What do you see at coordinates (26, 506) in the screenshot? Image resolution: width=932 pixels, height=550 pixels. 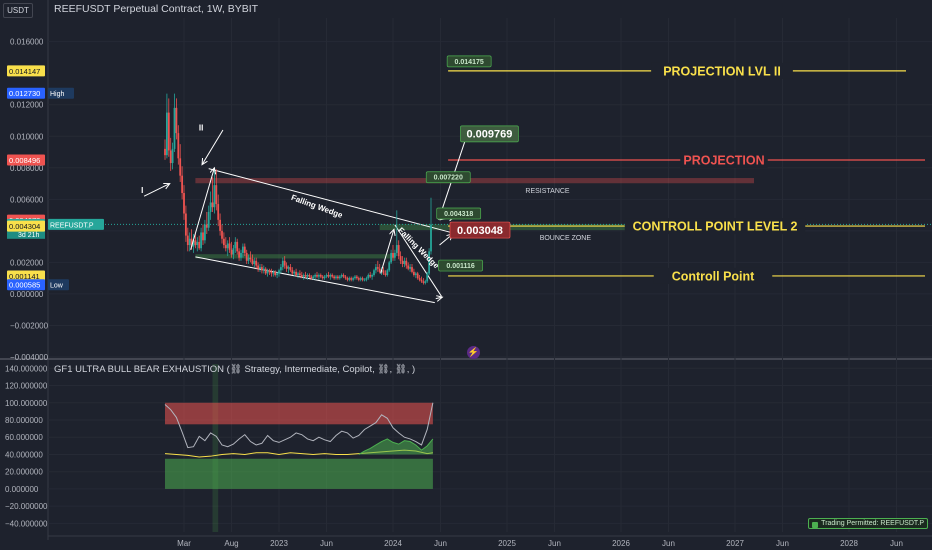 I see `indicator-y-tick-label: −20.000000` at bounding box center [26, 506].